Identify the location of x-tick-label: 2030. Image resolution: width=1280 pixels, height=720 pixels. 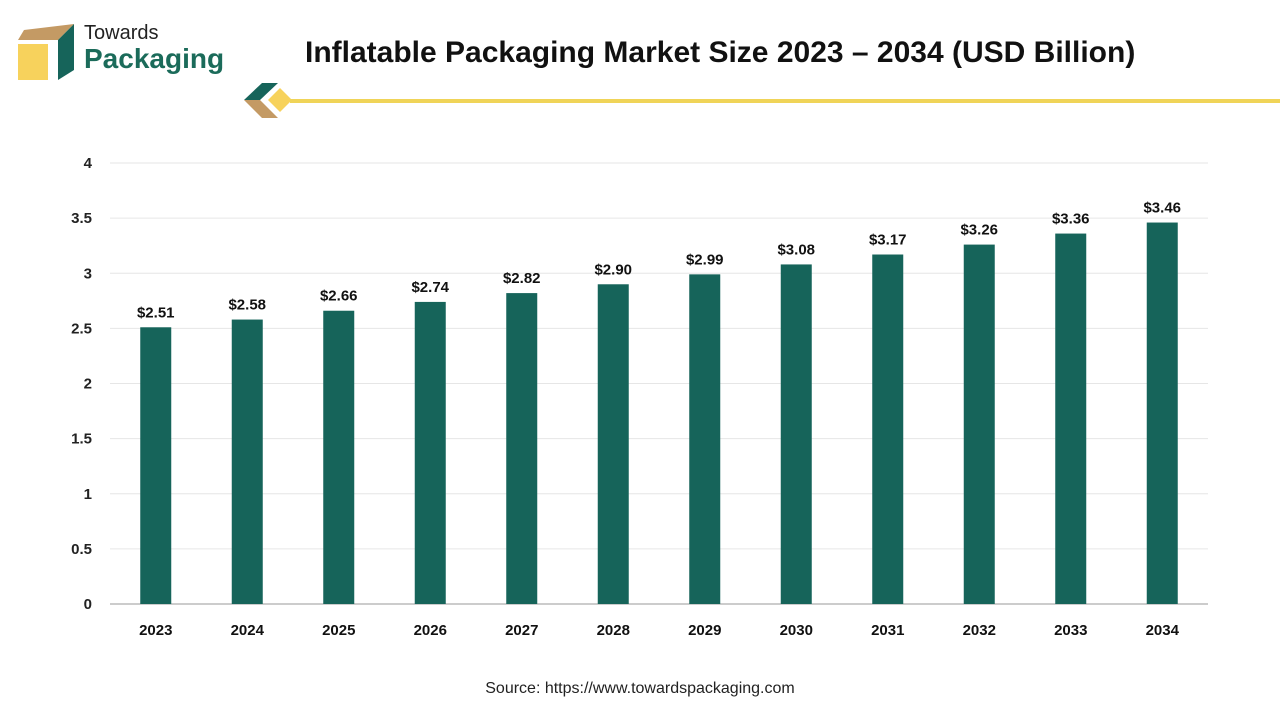
(796, 630).